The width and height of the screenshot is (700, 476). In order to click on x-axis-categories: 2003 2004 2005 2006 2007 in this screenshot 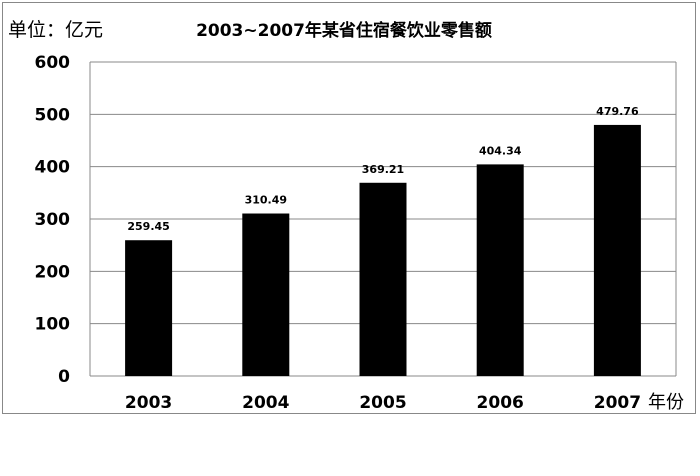, I will do `click(383, 403)`.